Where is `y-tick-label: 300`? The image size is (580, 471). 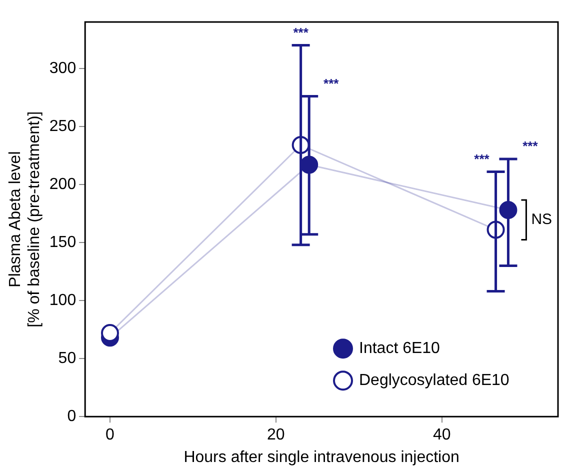 y-tick-label: 300 is located at coordinates (62, 68).